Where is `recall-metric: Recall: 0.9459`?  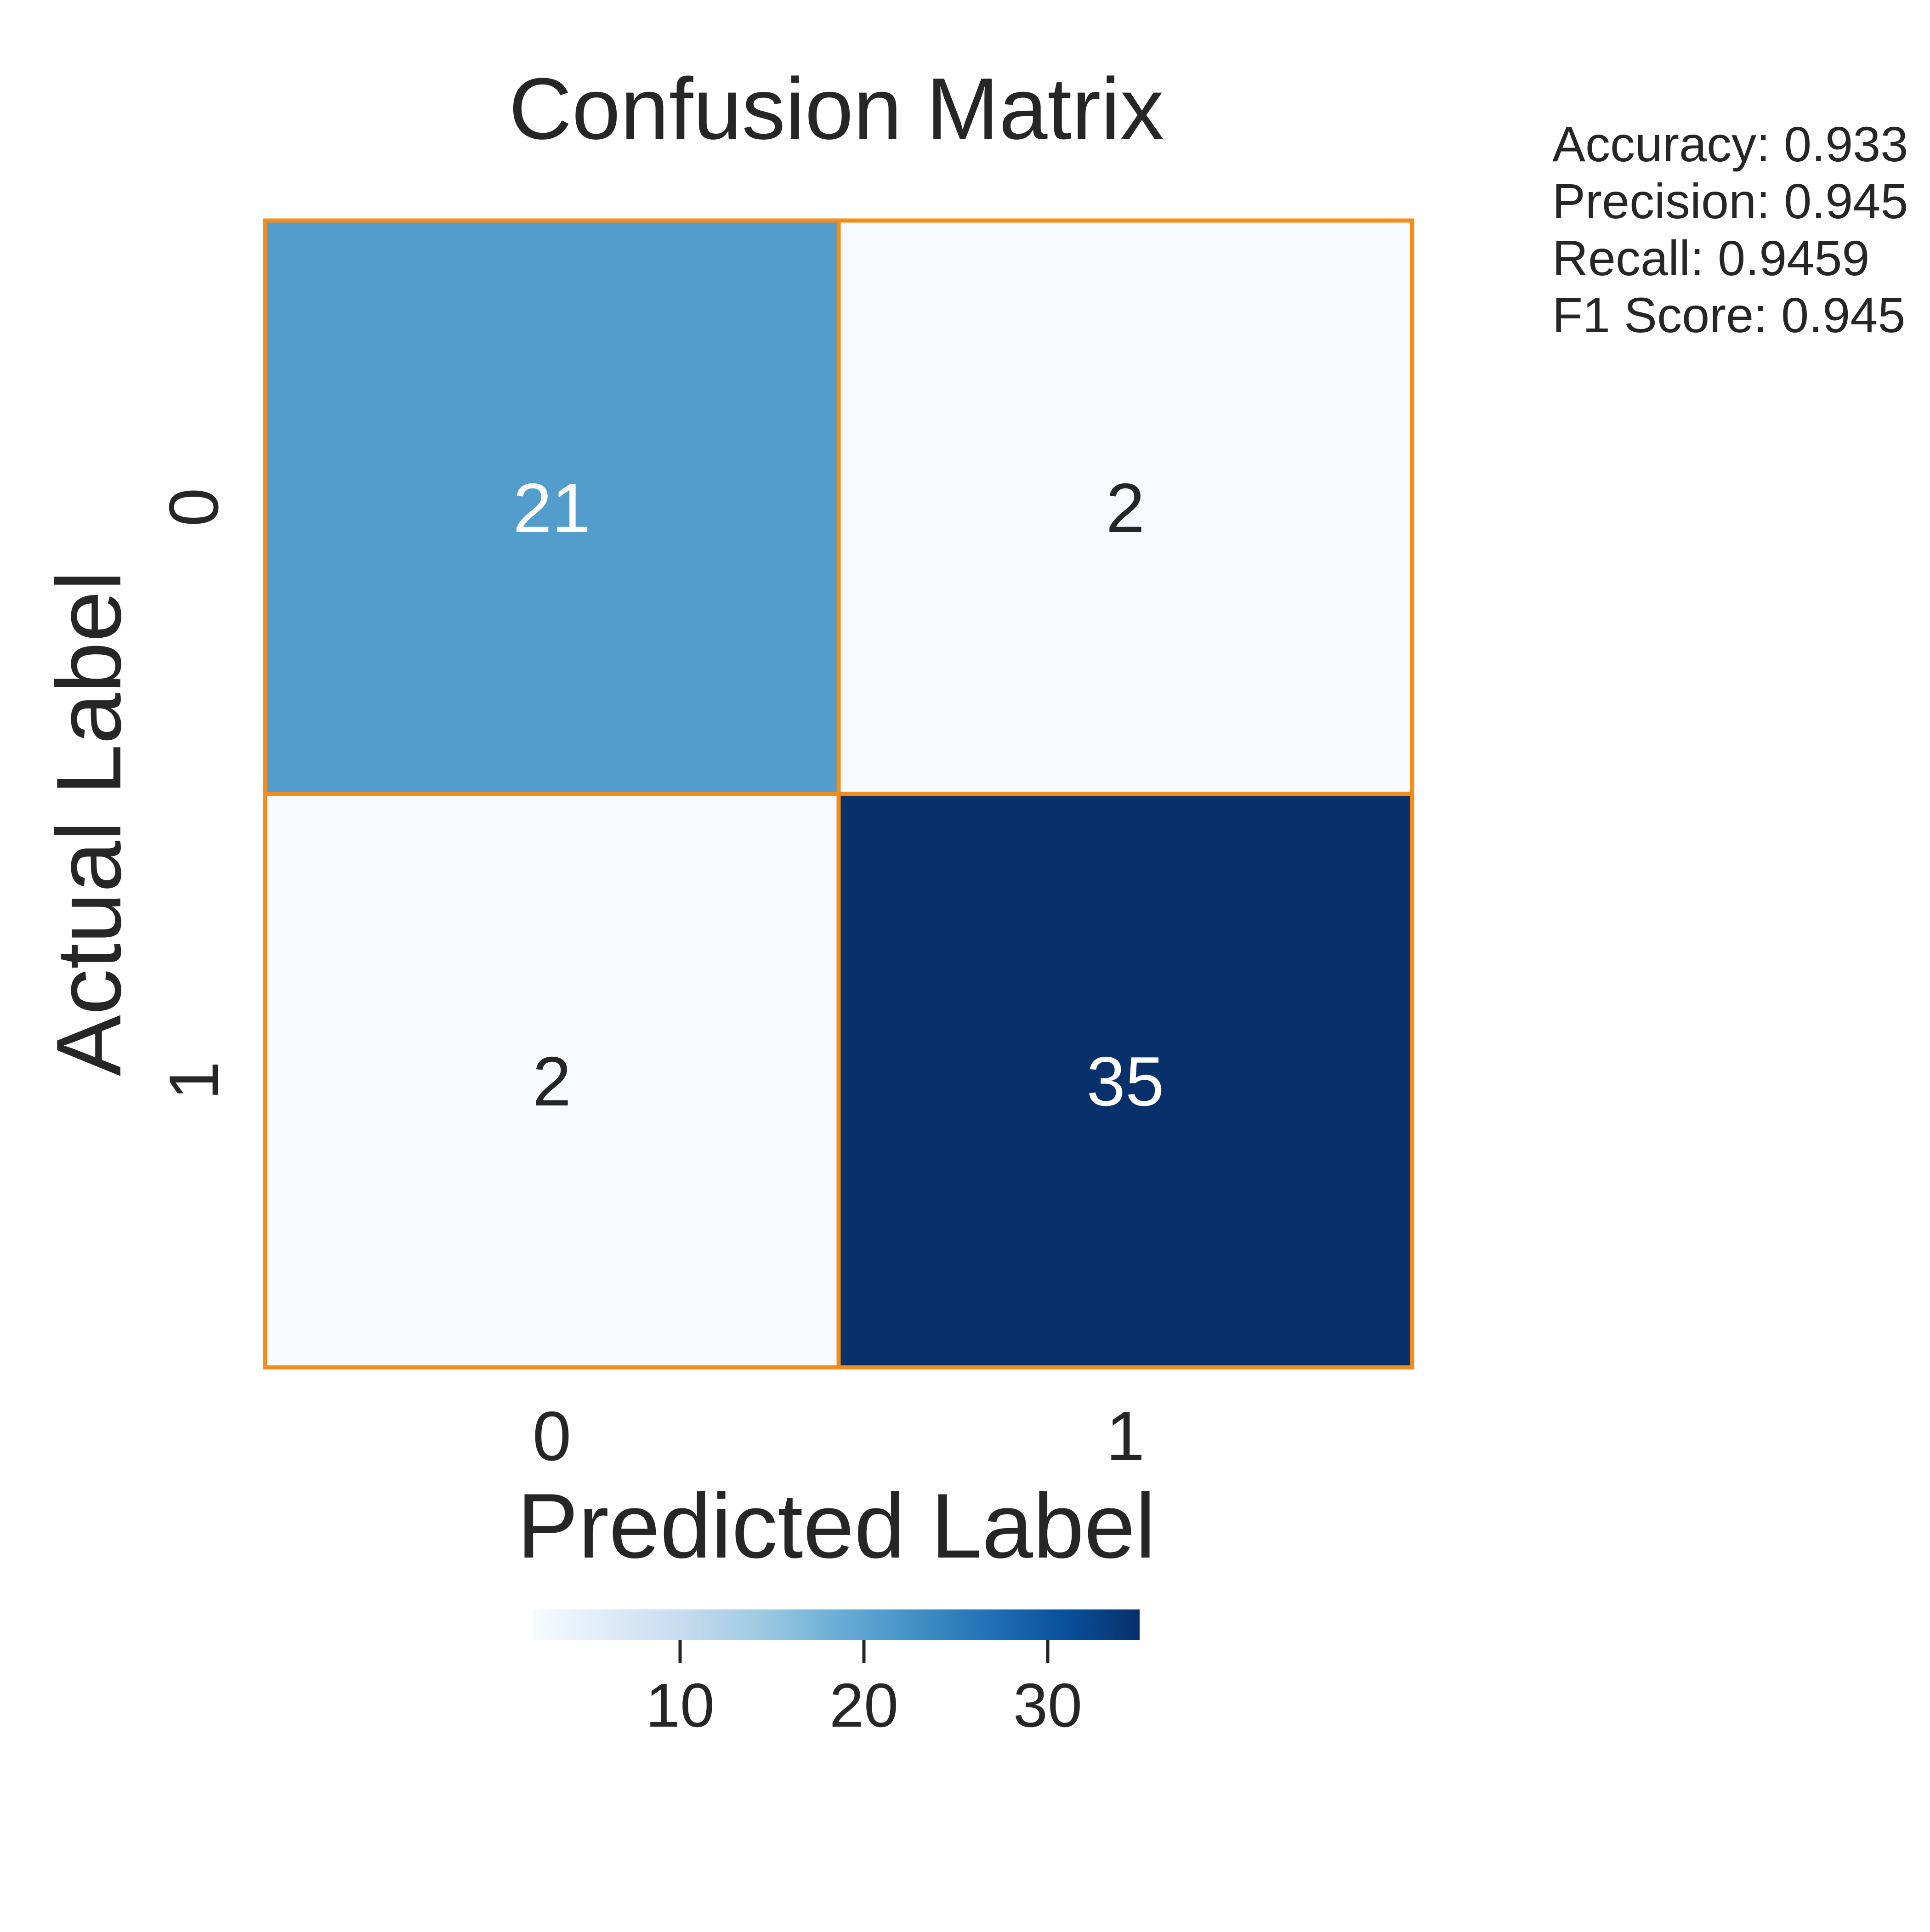
recall-metric: Recall: 0.9459 is located at coordinates (1711, 258).